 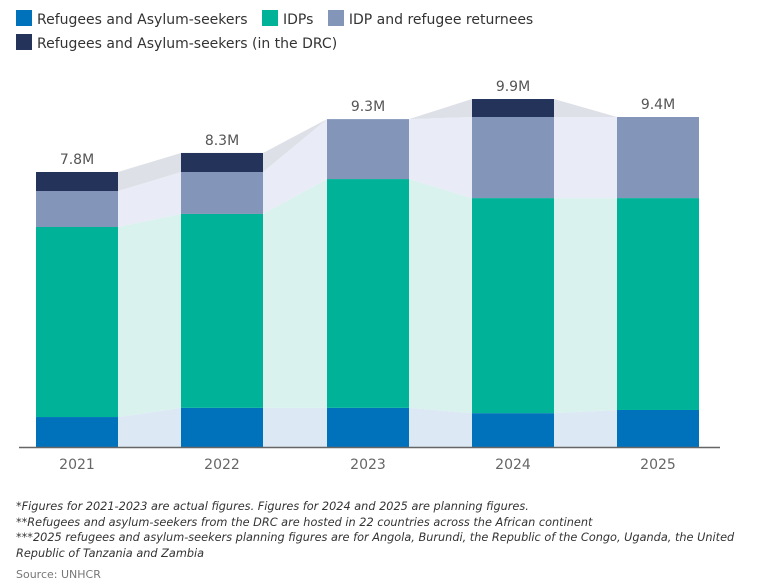 I want to click on total-label: 7.8M, so click(x=77, y=160).